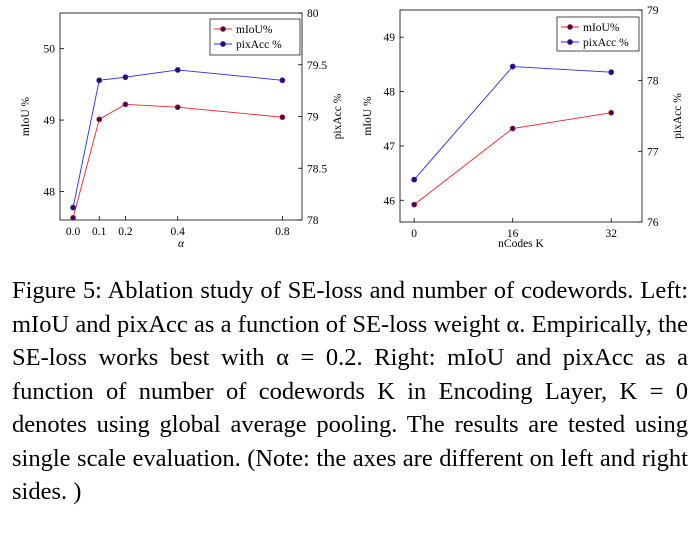  I want to click on series-line-miou, so click(177, 160).